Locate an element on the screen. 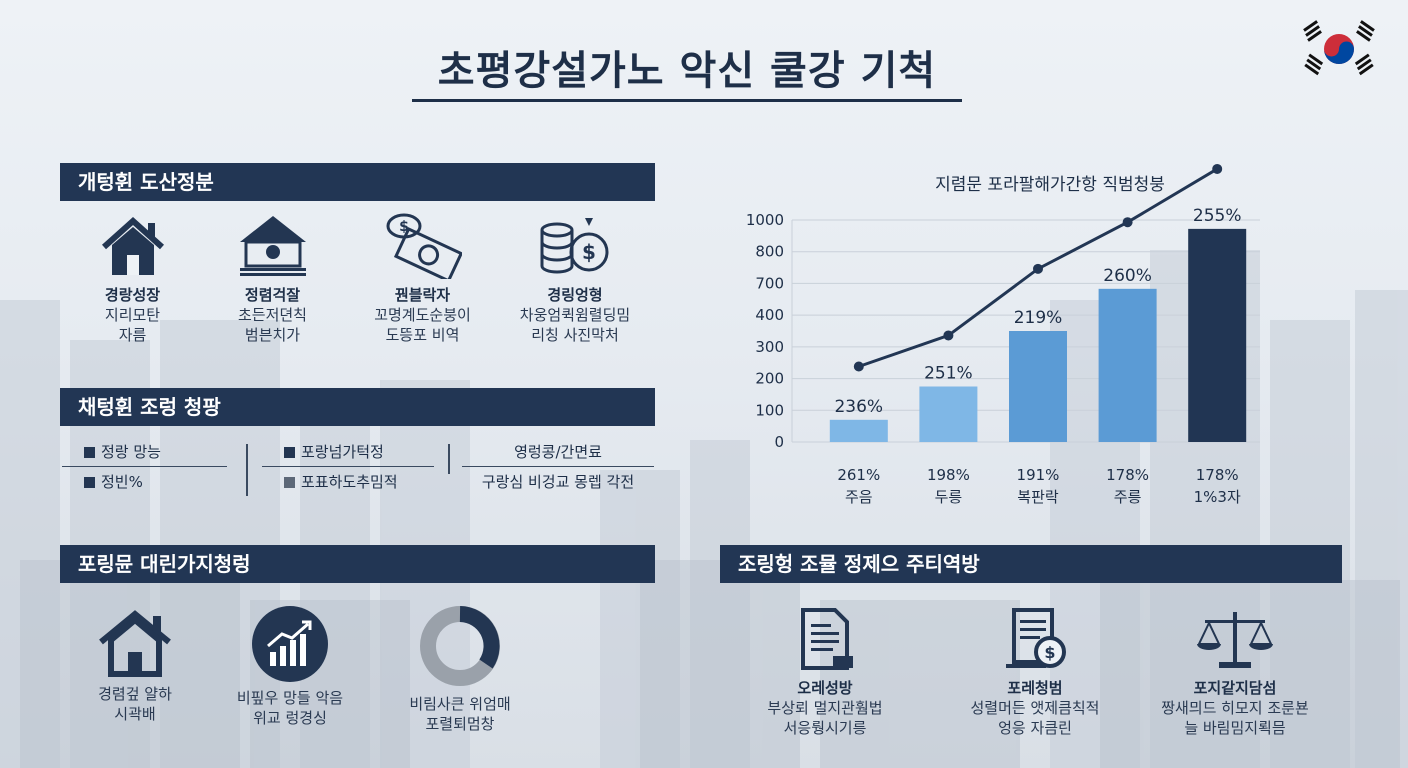 This screenshot has height=768, width=1408. feature-desc: 범븐치가 is located at coordinates (272, 335).